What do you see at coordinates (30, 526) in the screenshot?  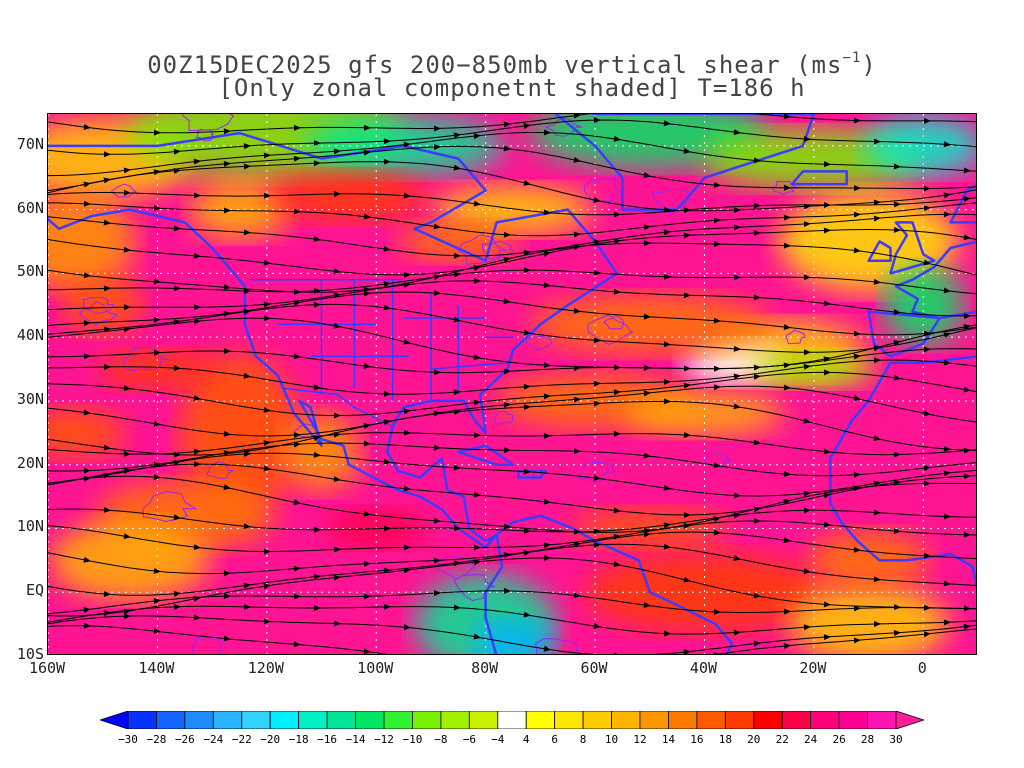 I see `lat-label: 10N` at bounding box center [30, 526].